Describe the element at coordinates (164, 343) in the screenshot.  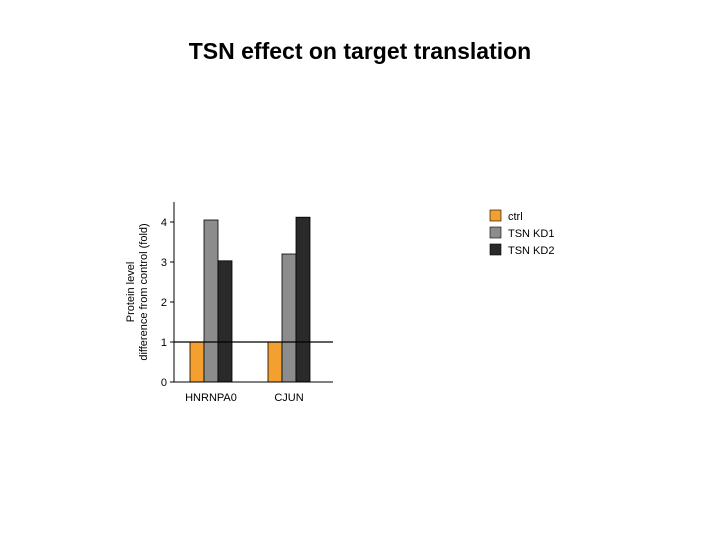
I see `y-tick-label: 1` at that location.